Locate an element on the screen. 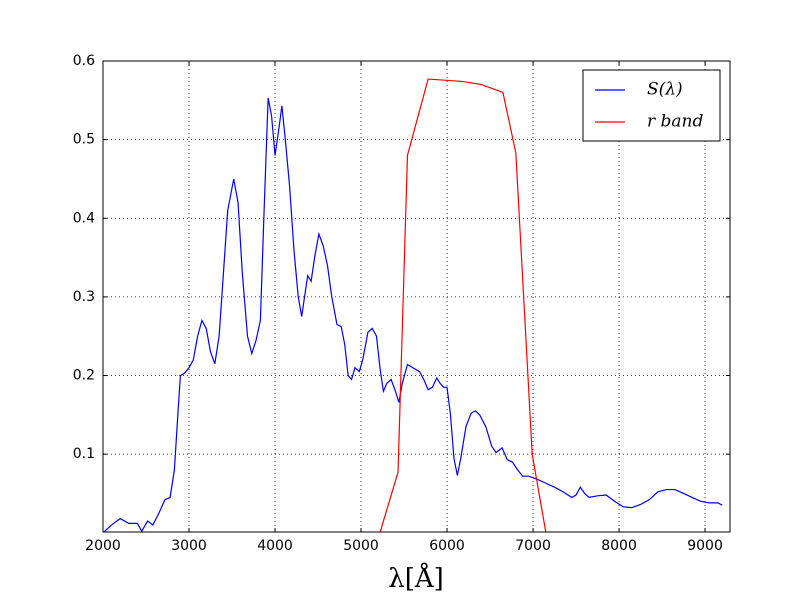 Image resolution: width=812 pixels, height=612 pixels. y-tick-label: 0.3 is located at coordinates (84, 297).